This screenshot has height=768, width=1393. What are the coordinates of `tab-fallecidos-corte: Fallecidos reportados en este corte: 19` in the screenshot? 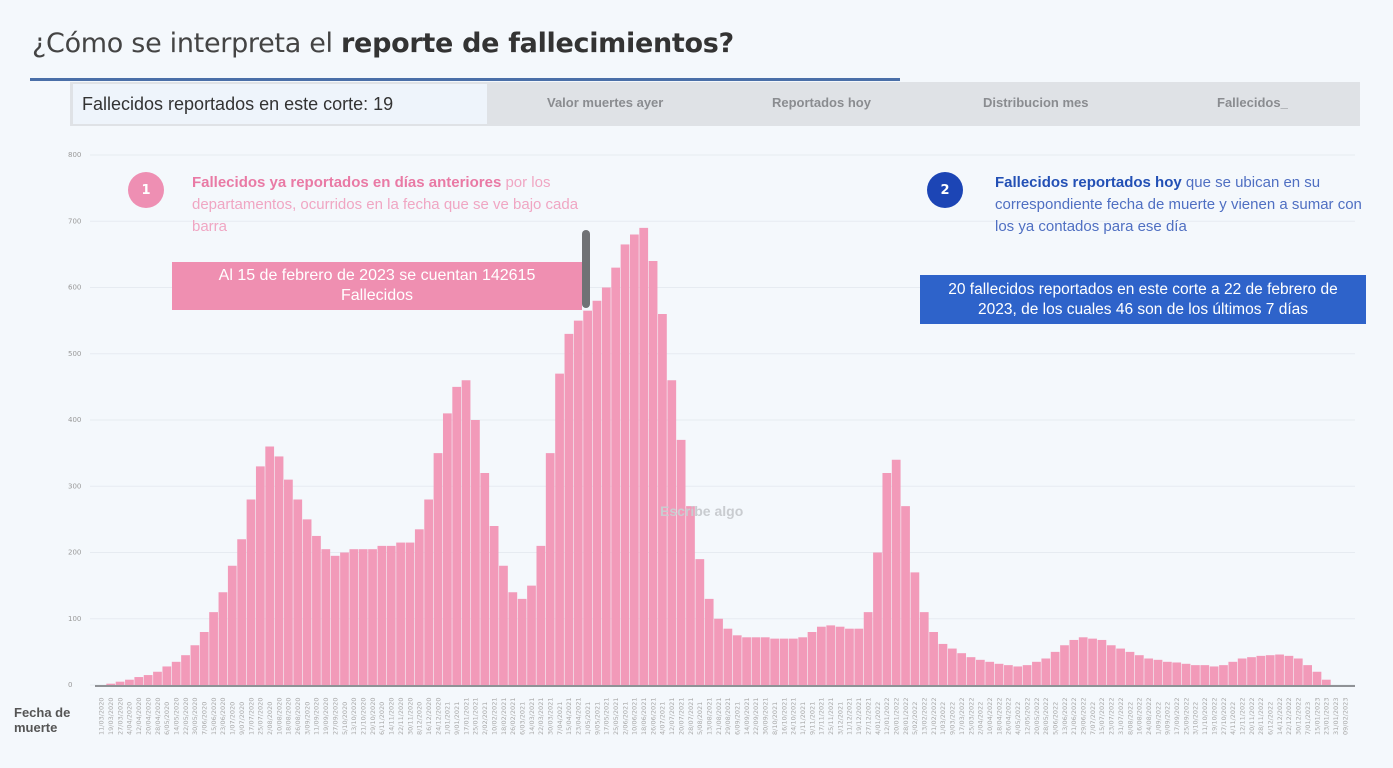 It's located at (280, 104).